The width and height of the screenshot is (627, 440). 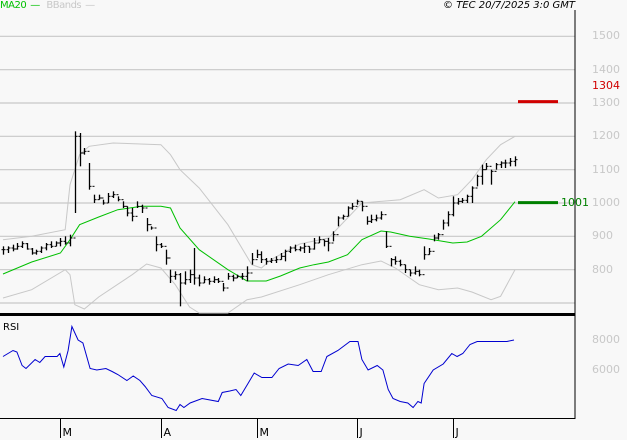 I want to click on month-label: A, so click(x=167, y=432).